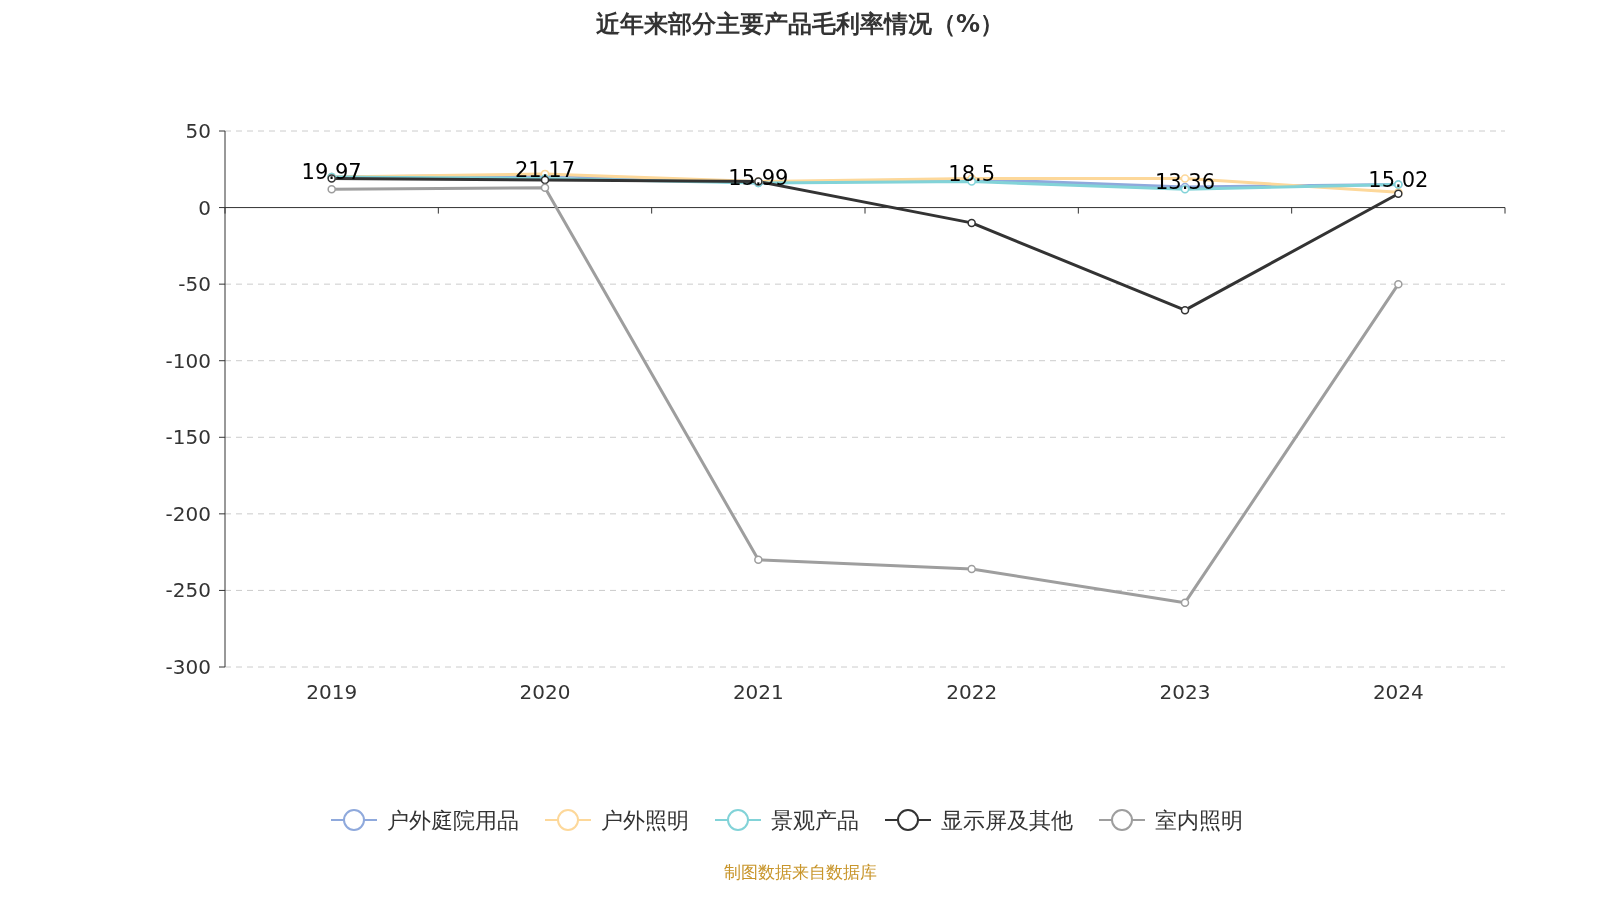 This screenshot has height=900, width=1600. What do you see at coordinates (194, 284) in the screenshot?
I see `y-tick-label: -50` at bounding box center [194, 284].